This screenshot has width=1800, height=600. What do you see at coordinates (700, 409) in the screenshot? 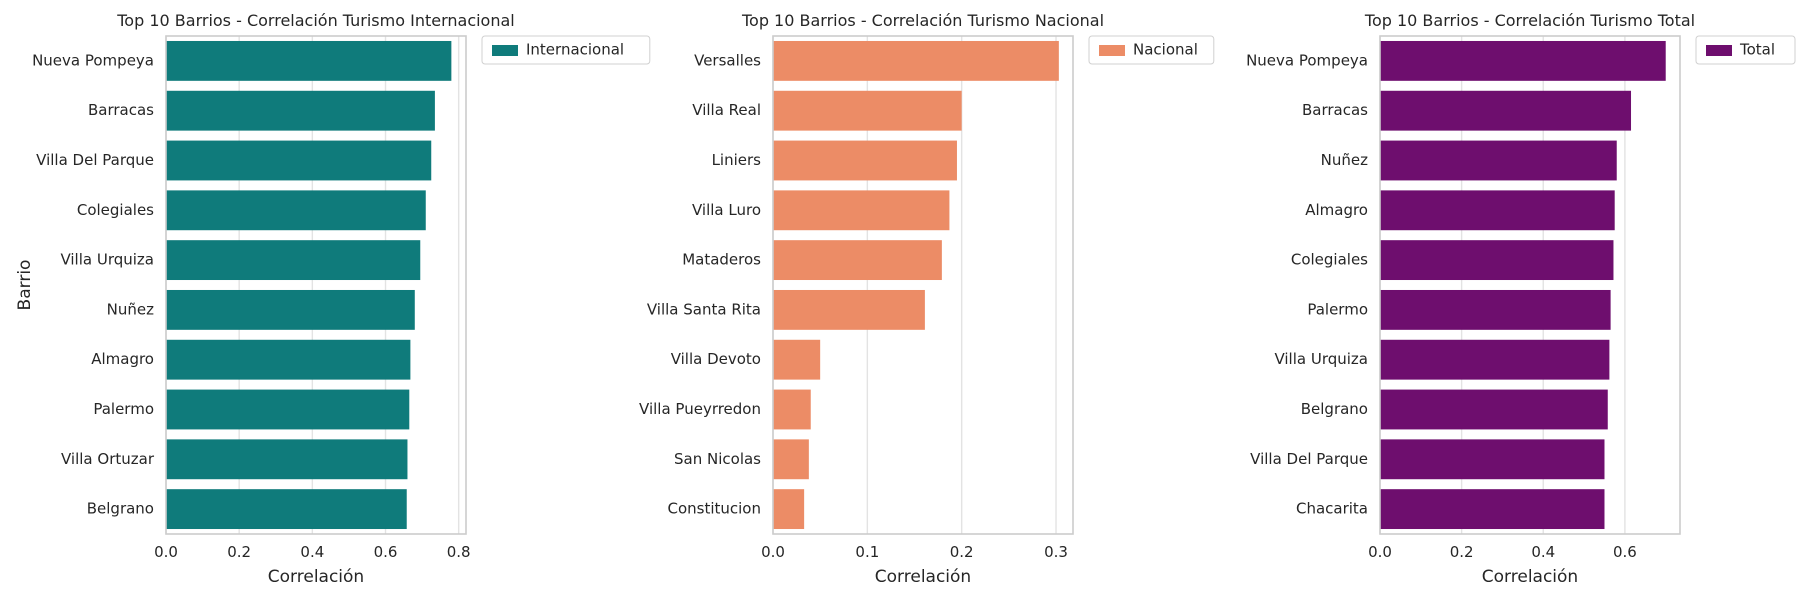
I see `y-tick-label: Villa Pueyrredon` at bounding box center [700, 409].